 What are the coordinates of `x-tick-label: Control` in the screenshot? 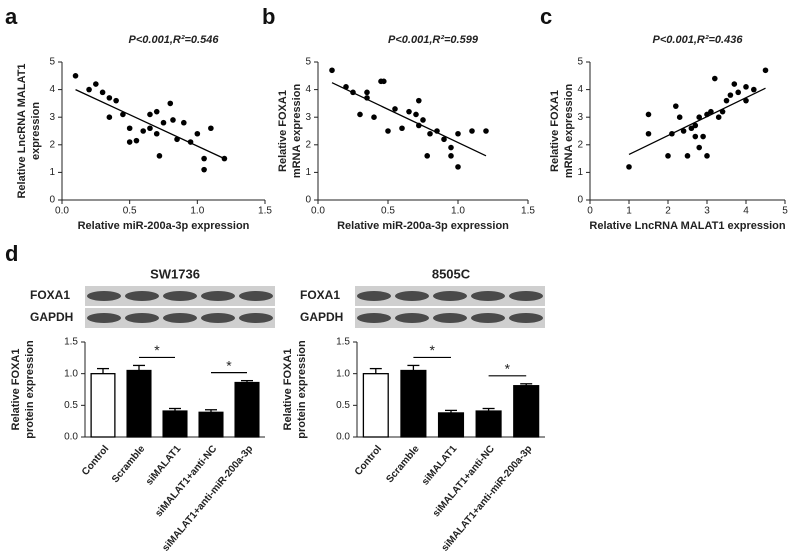 It's located at (95, 460).